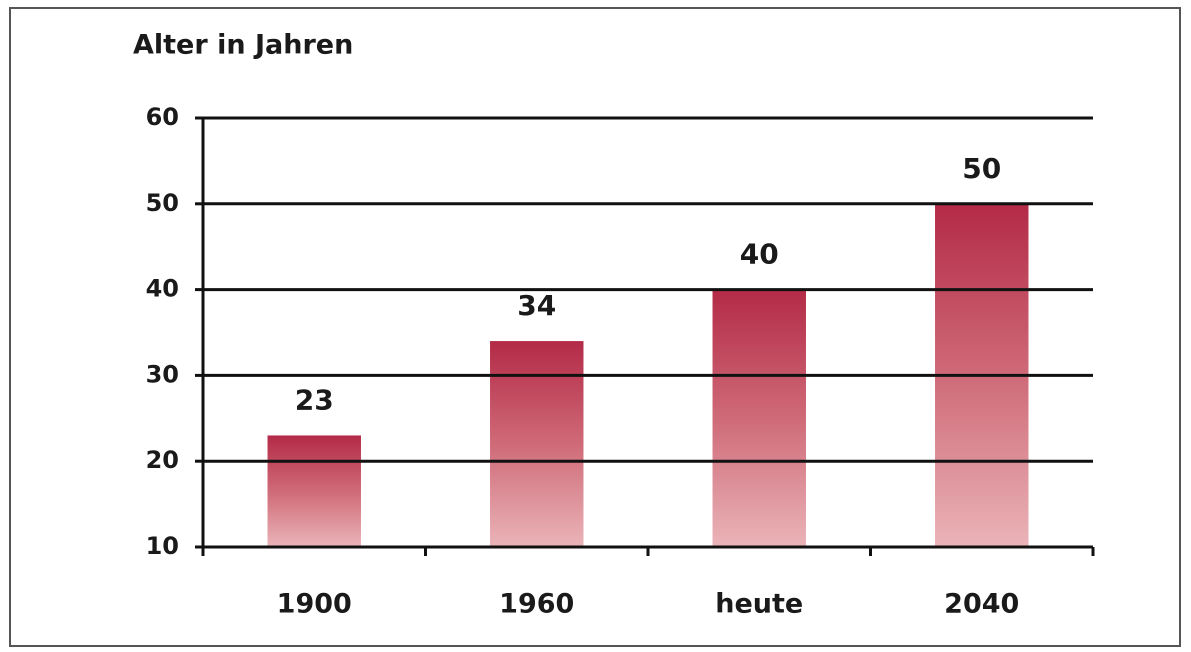 The height and width of the screenshot is (652, 1191). Describe the element at coordinates (162, 289) in the screenshot. I see `y-tick-label: 40` at that location.